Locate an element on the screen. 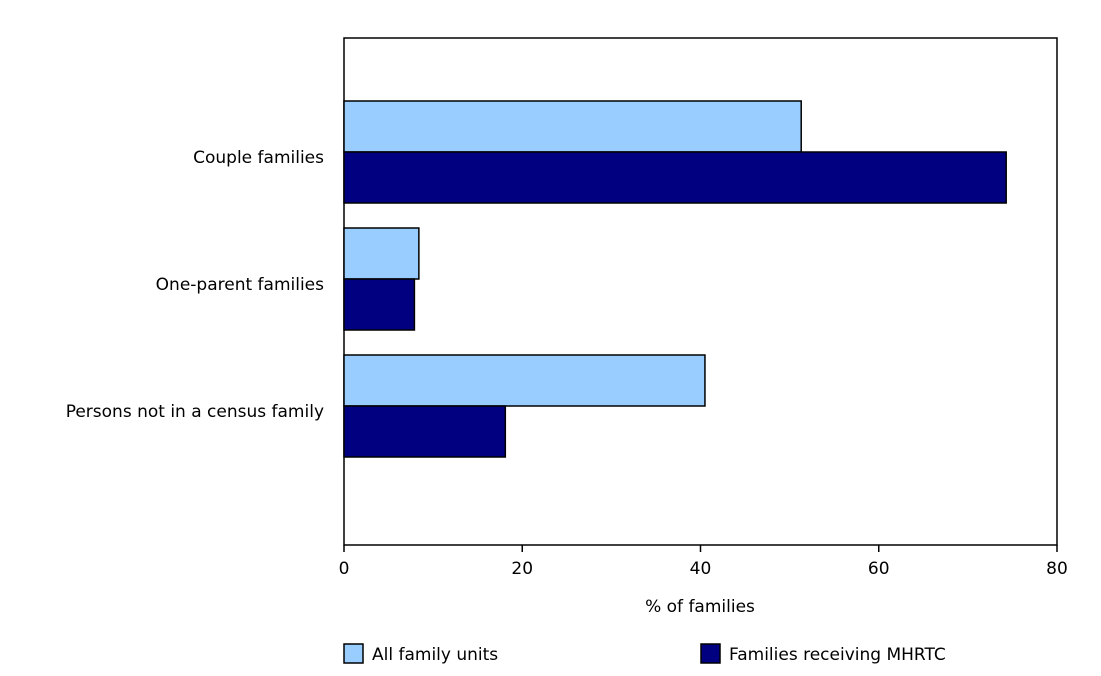  x-tick-label: 0 is located at coordinates (344, 569).